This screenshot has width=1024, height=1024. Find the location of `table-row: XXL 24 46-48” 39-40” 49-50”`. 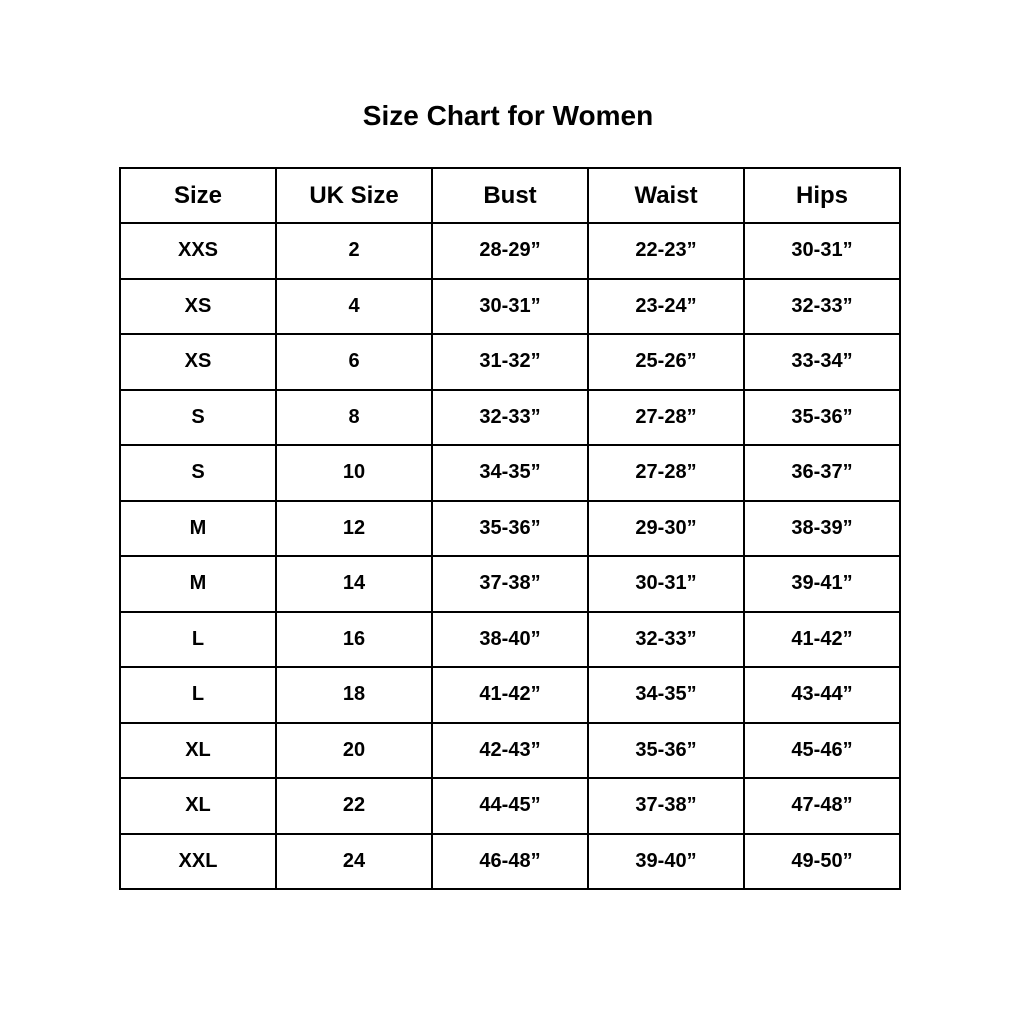

table-row: XXL 24 46-48” 39-40” 49-50” is located at coordinates (510, 861).